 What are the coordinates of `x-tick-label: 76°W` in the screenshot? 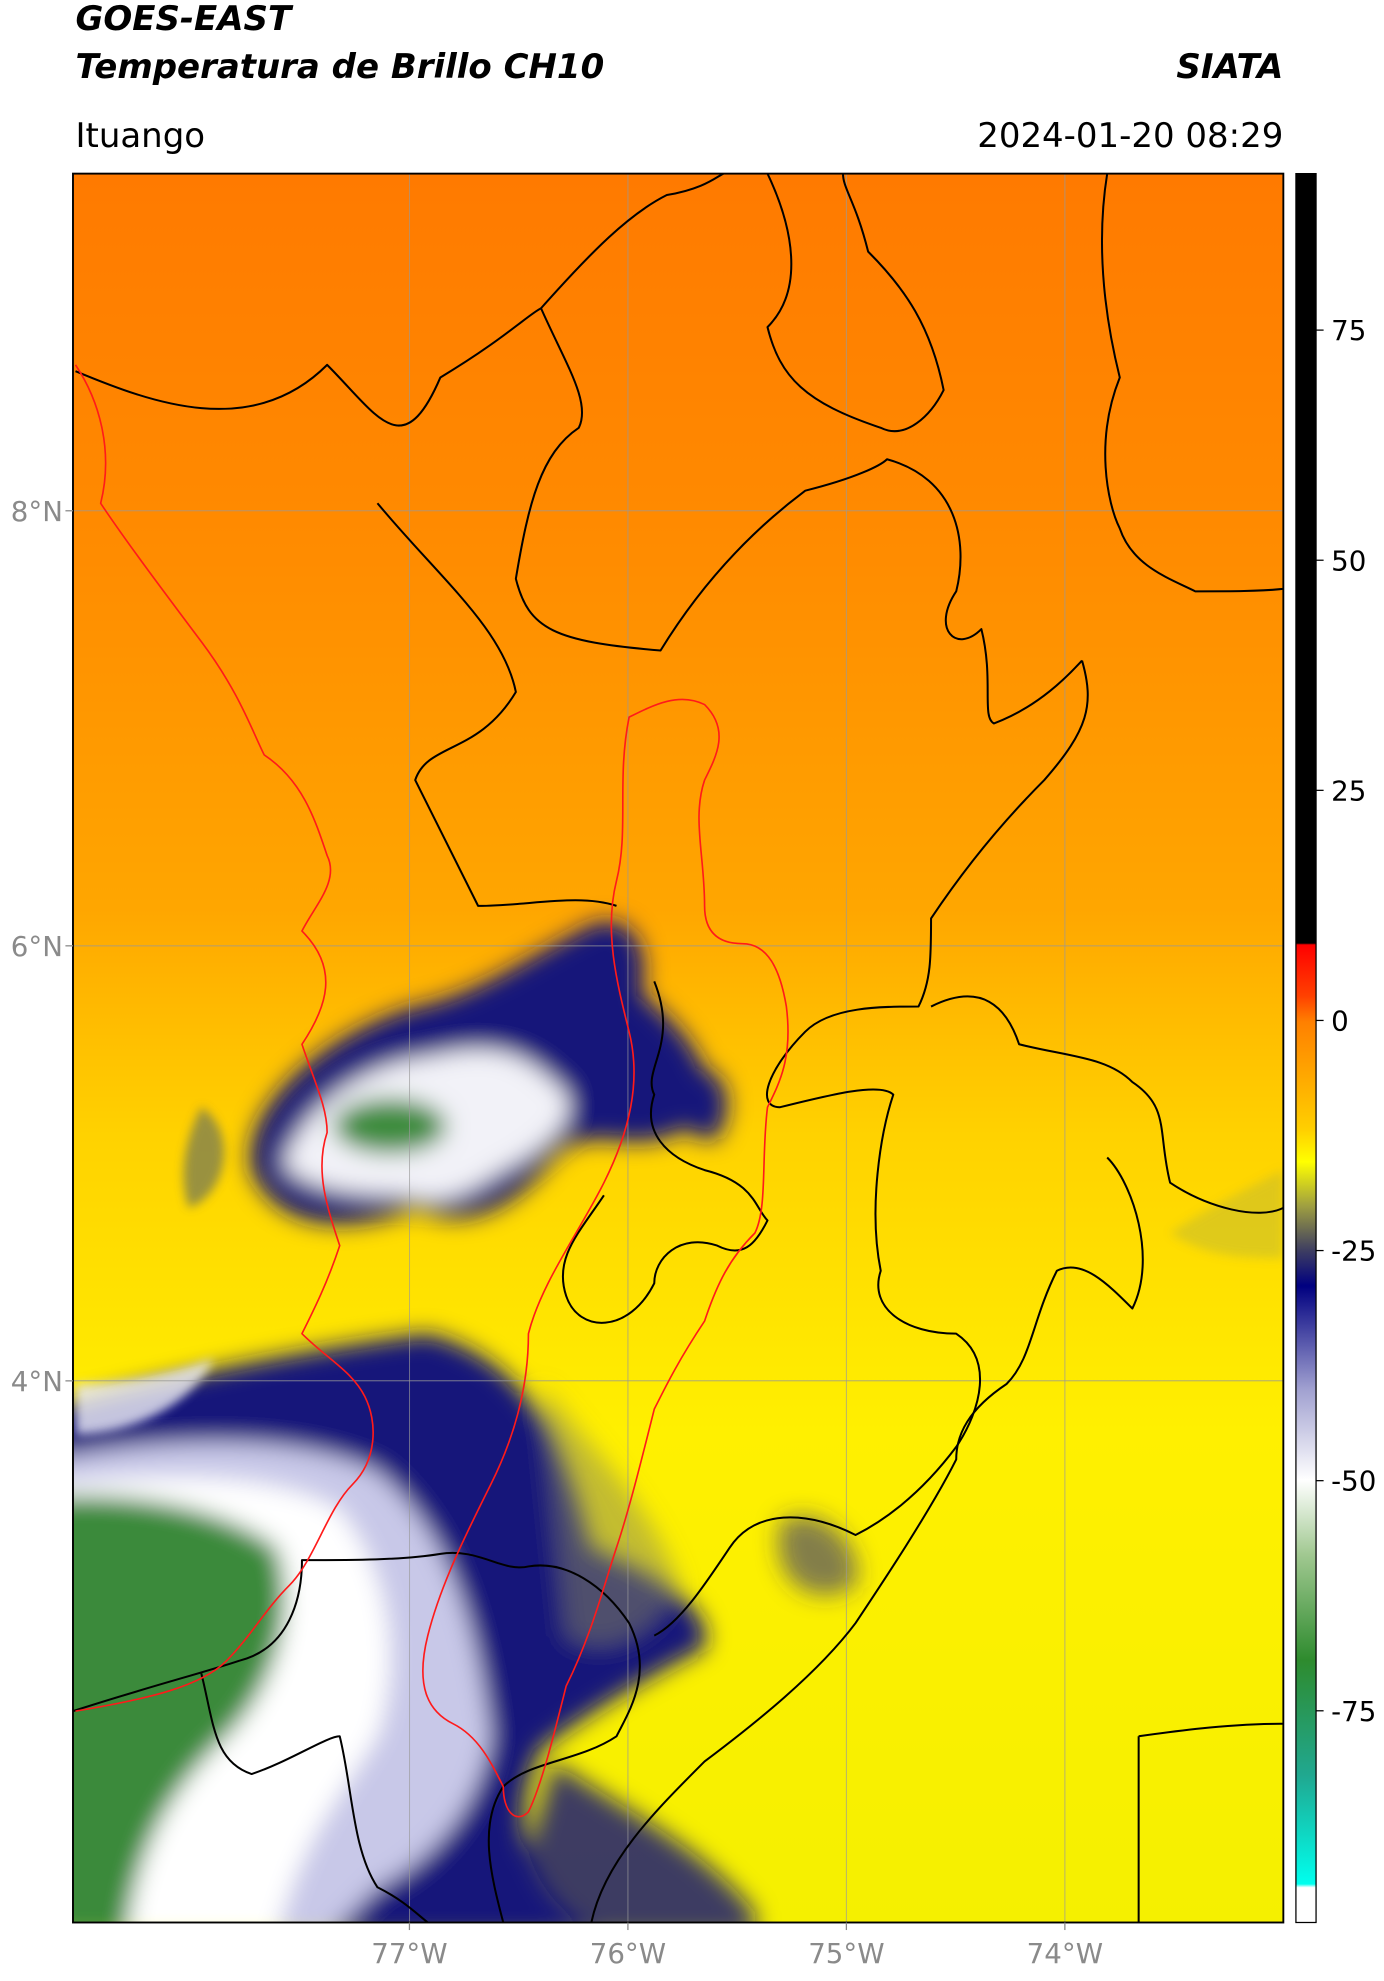 It's located at (628, 1953).